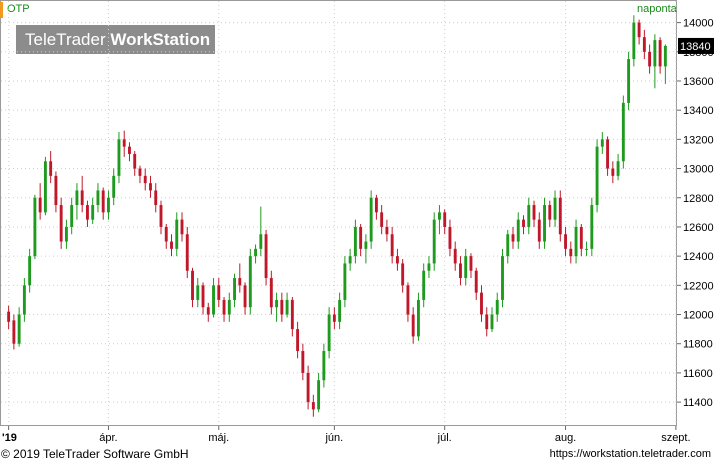 The width and height of the screenshot is (717, 463). I want to click on ticker-symbol: OTP, so click(18, 9).